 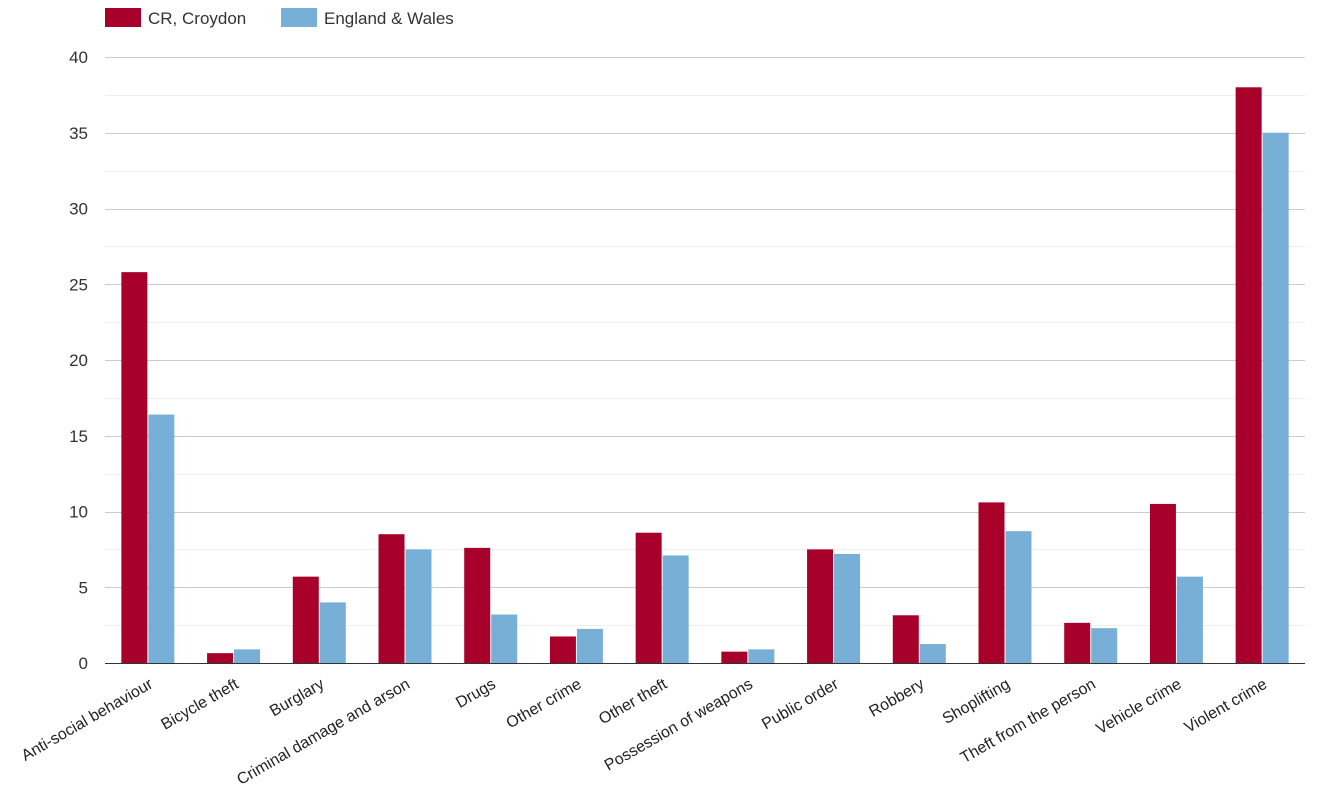 What do you see at coordinates (1139, 707) in the screenshot?
I see `x-tick-label: Vehicle crime` at bounding box center [1139, 707].